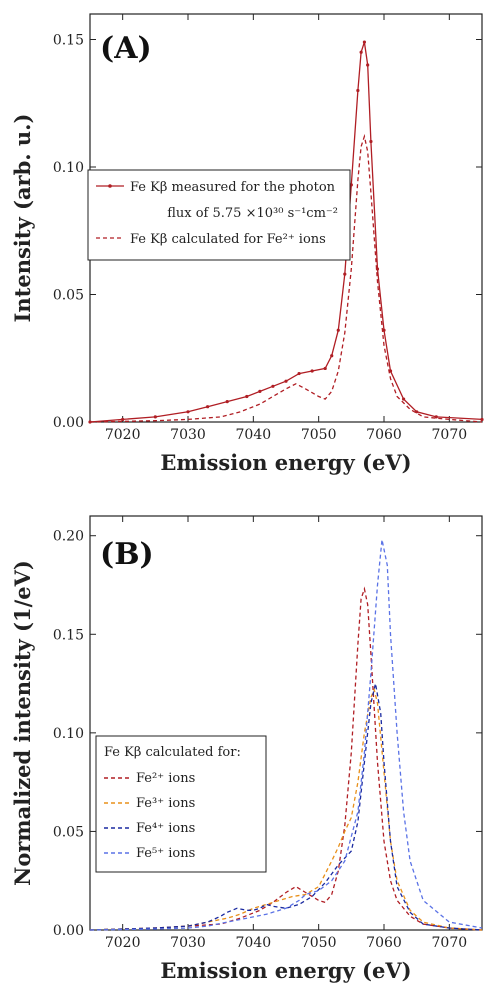 This screenshot has width=490, height=988. What do you see at coordinates (285, 462) in the screenshot?
I see `panel-a-x-axis-label: Emission energy (eV)` at bounding box center [285, 462].